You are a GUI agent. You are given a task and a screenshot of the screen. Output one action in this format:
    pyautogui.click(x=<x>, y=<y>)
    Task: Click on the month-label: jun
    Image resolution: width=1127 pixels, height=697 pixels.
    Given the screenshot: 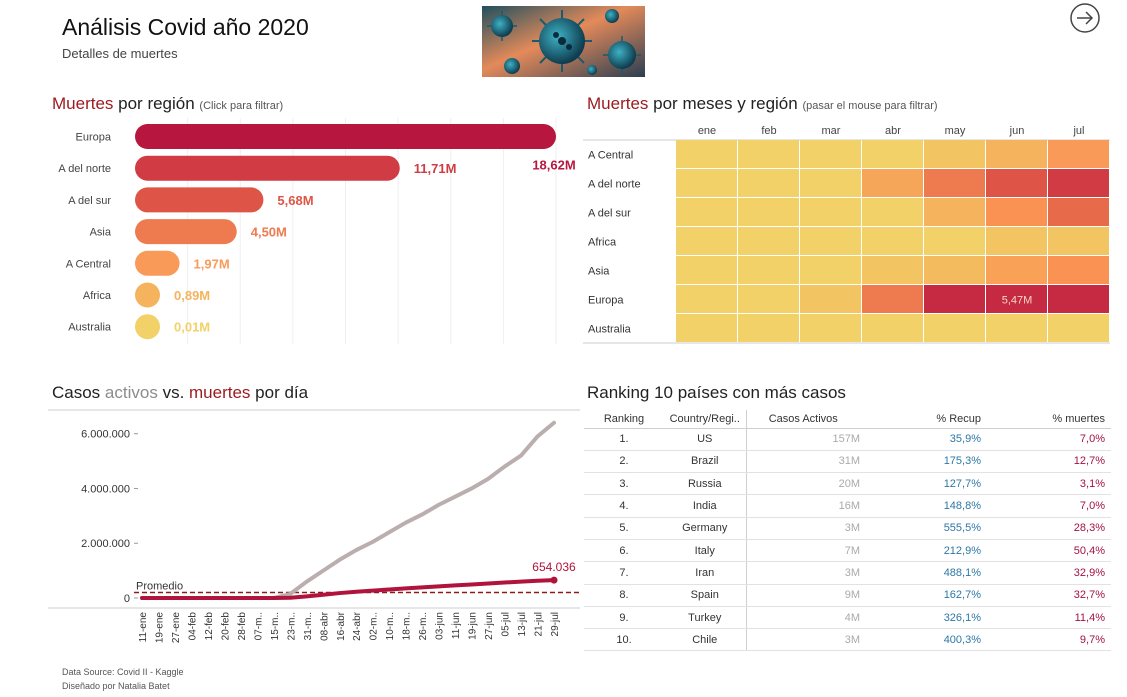 What is the action you would take?
    pyautogui.click(x=1017, y=131)
    